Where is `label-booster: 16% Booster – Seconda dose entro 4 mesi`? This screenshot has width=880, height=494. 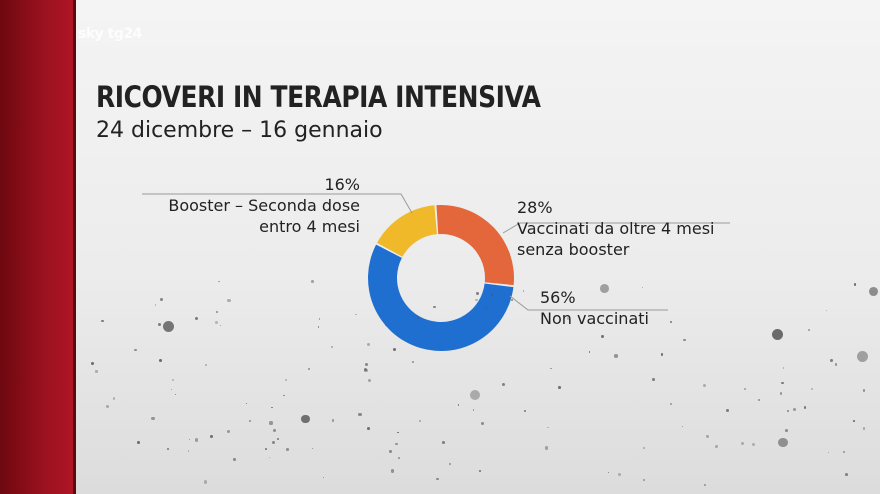
label-booster: 16% Booster – Seconda dose entro 4 mesi is located at coordinates (264, 205).